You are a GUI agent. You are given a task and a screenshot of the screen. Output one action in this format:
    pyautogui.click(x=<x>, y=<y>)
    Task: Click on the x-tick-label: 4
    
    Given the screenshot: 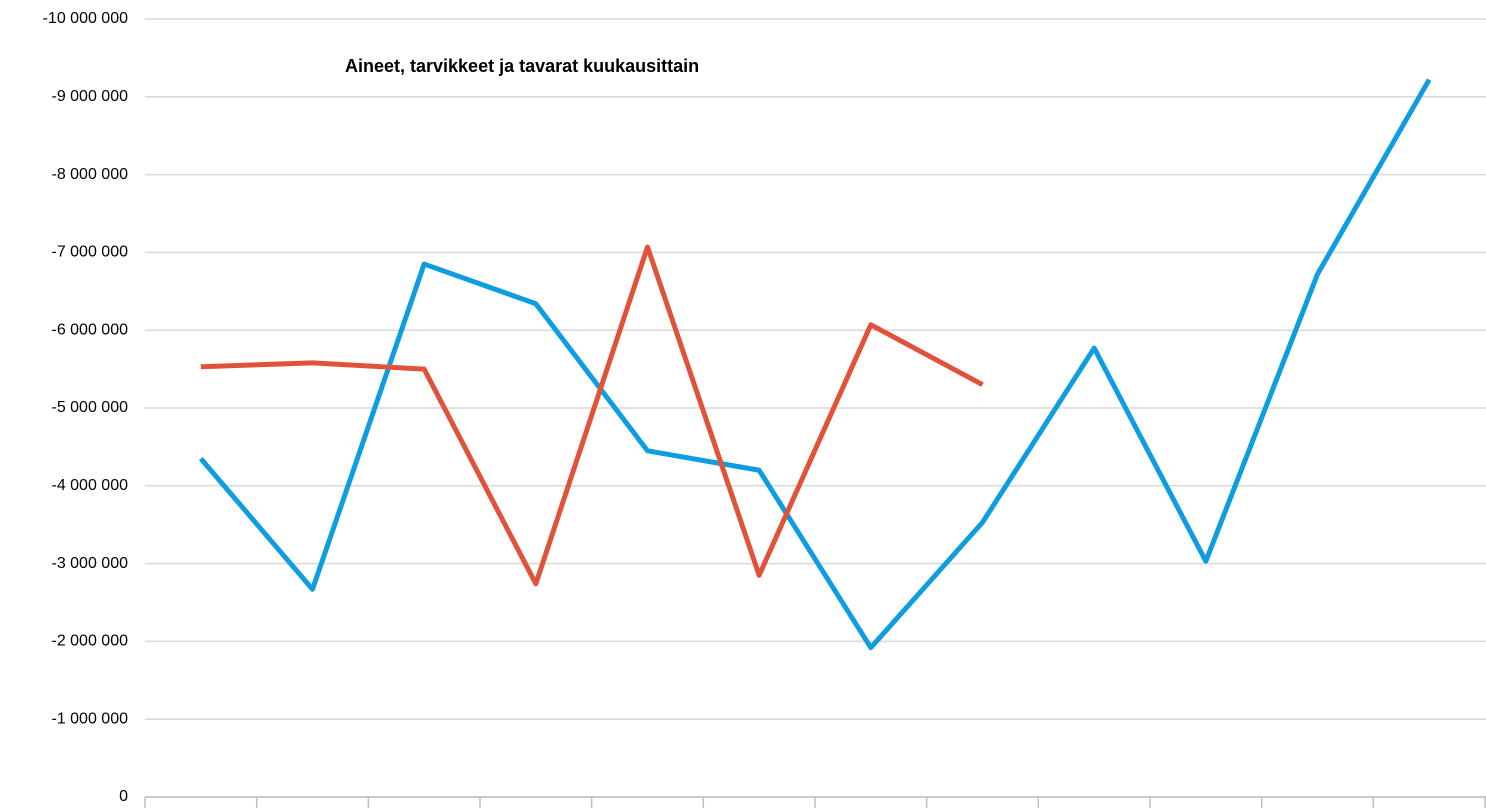 What is the action you would take?
    pyautogui.click(x=535, y=807)
    